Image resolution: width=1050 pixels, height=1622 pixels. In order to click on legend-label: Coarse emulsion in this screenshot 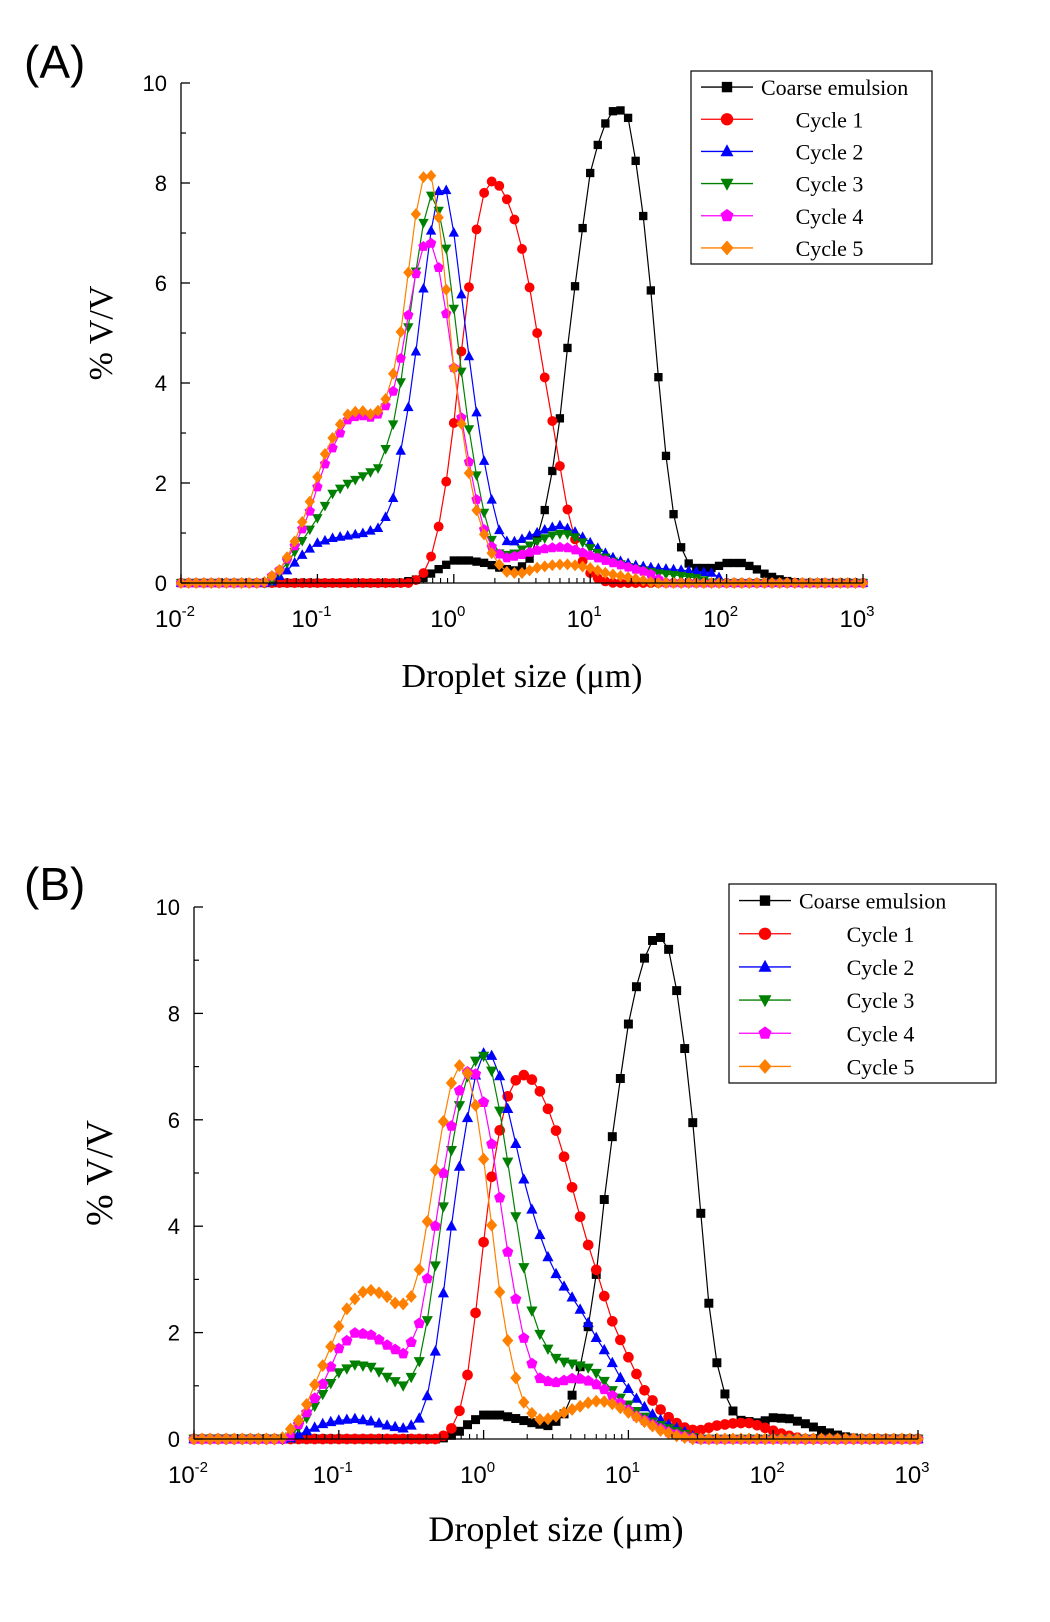, I will do `click(834, 87)`.